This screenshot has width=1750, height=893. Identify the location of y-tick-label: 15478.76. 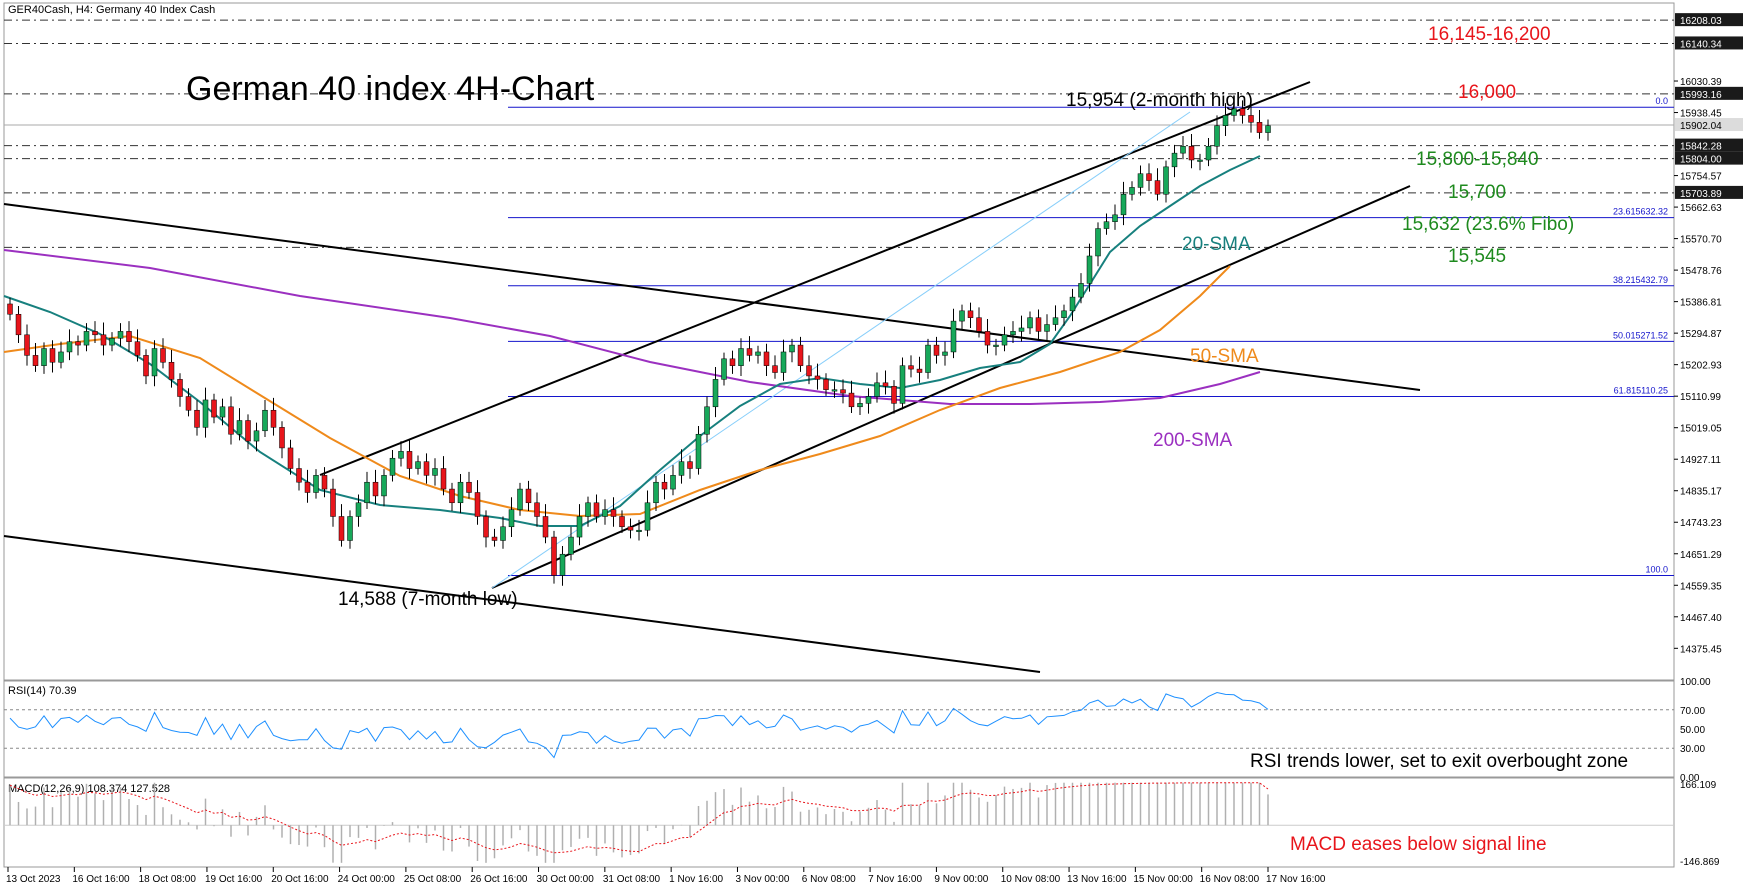
(1701, 271).